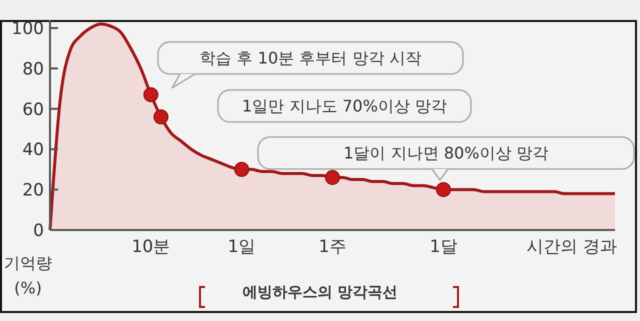 This screenshot has width=640, height=321. Describe the element at coordinates (311, 58) in the screenshot. I see `annotation: 학습 후 10분 후부터 망각 시작` at that location.